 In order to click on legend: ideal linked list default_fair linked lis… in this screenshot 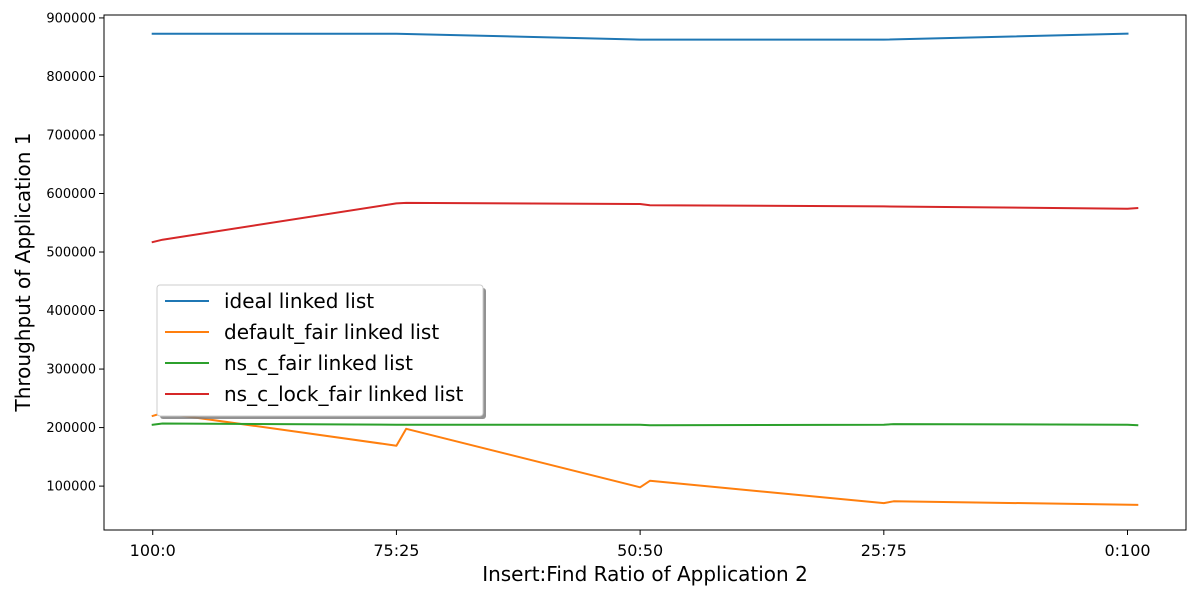, I will do `click(321, 351)`.